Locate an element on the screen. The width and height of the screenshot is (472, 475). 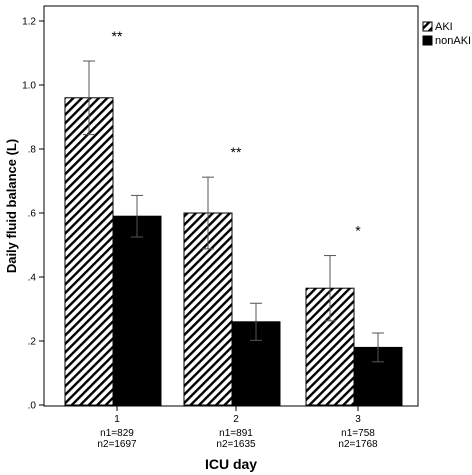
legend: AKI nonAKI is located at coordinates (446, 34).